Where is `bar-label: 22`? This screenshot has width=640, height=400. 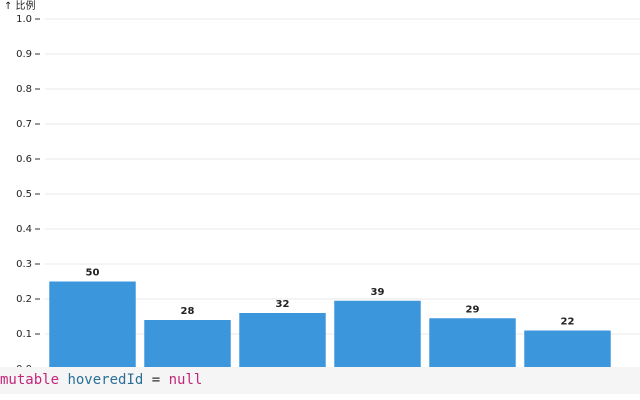
bar-label: 22 is located at coordinates (568, 322).